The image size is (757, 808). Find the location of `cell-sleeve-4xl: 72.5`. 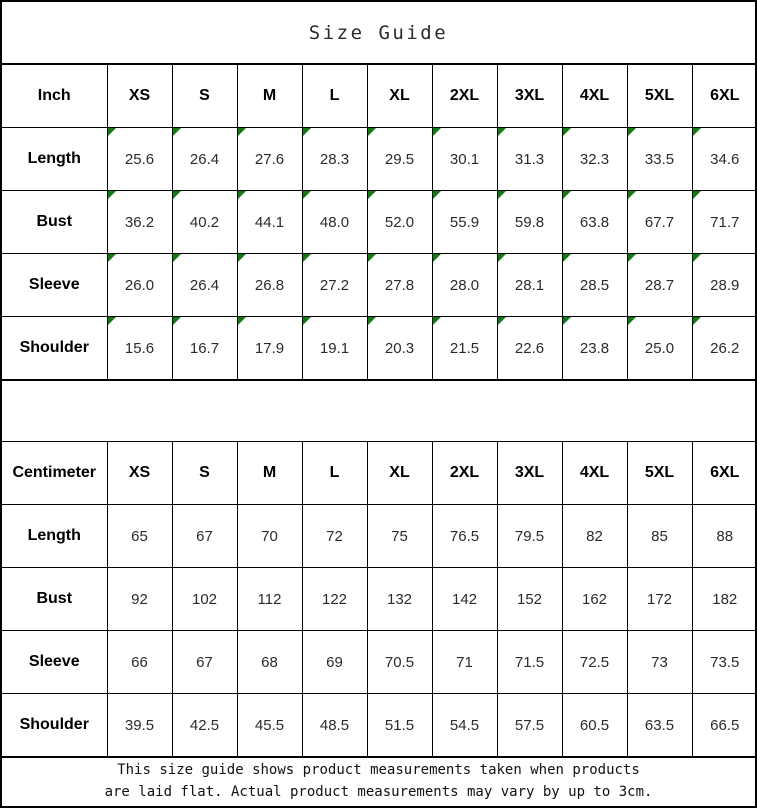

cell-sleeve-4xl: 72.5 is located at coordinates (594, 662).